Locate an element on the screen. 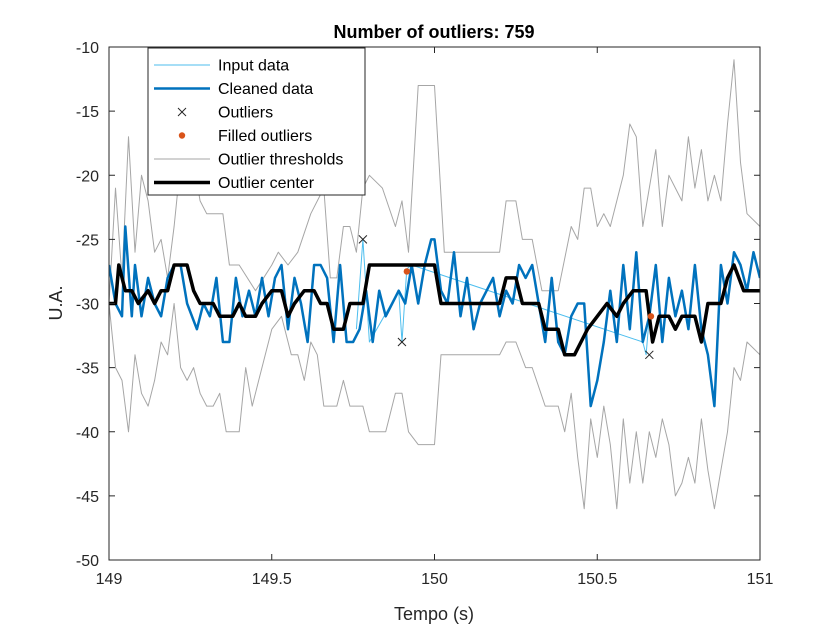 The width and height of the screenshot is (840, 630). x-tick-label: 150 is located at coordinates (434, 579).